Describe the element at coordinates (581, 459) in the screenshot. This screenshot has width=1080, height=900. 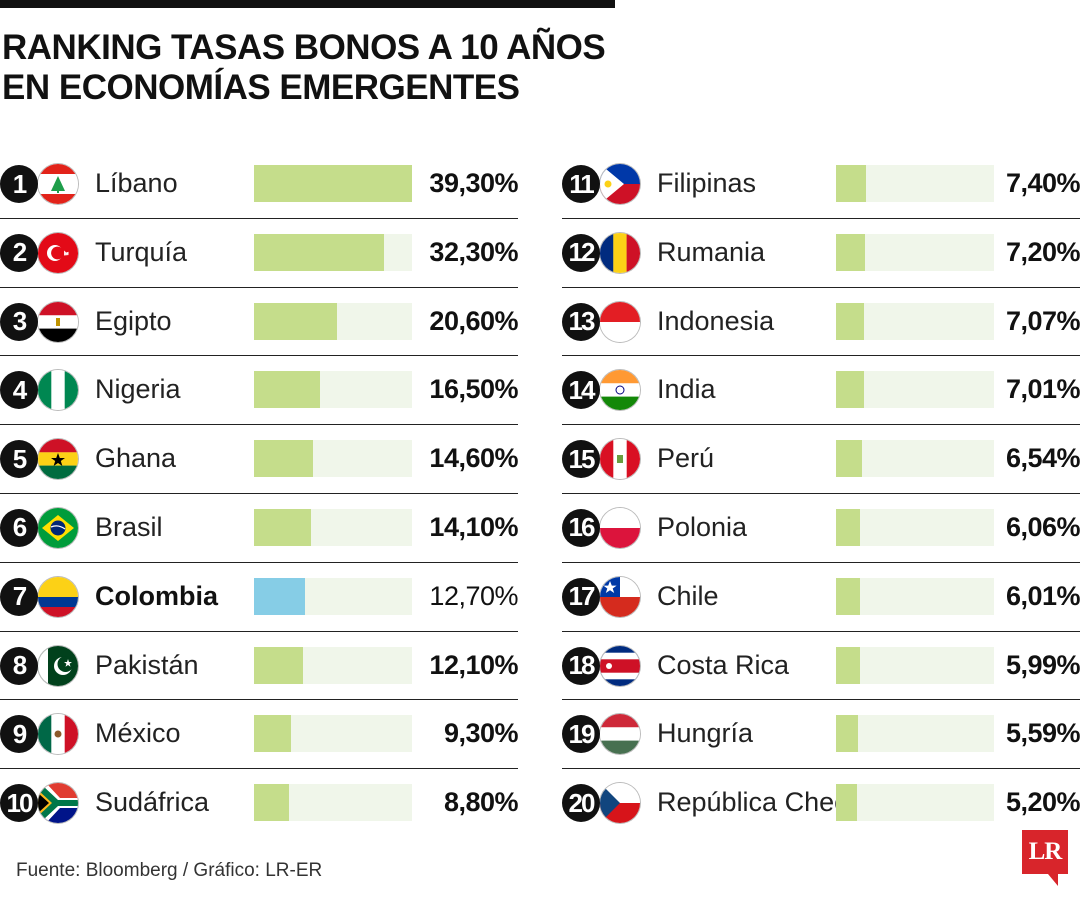
I see `rank-badge: 15` at that location.